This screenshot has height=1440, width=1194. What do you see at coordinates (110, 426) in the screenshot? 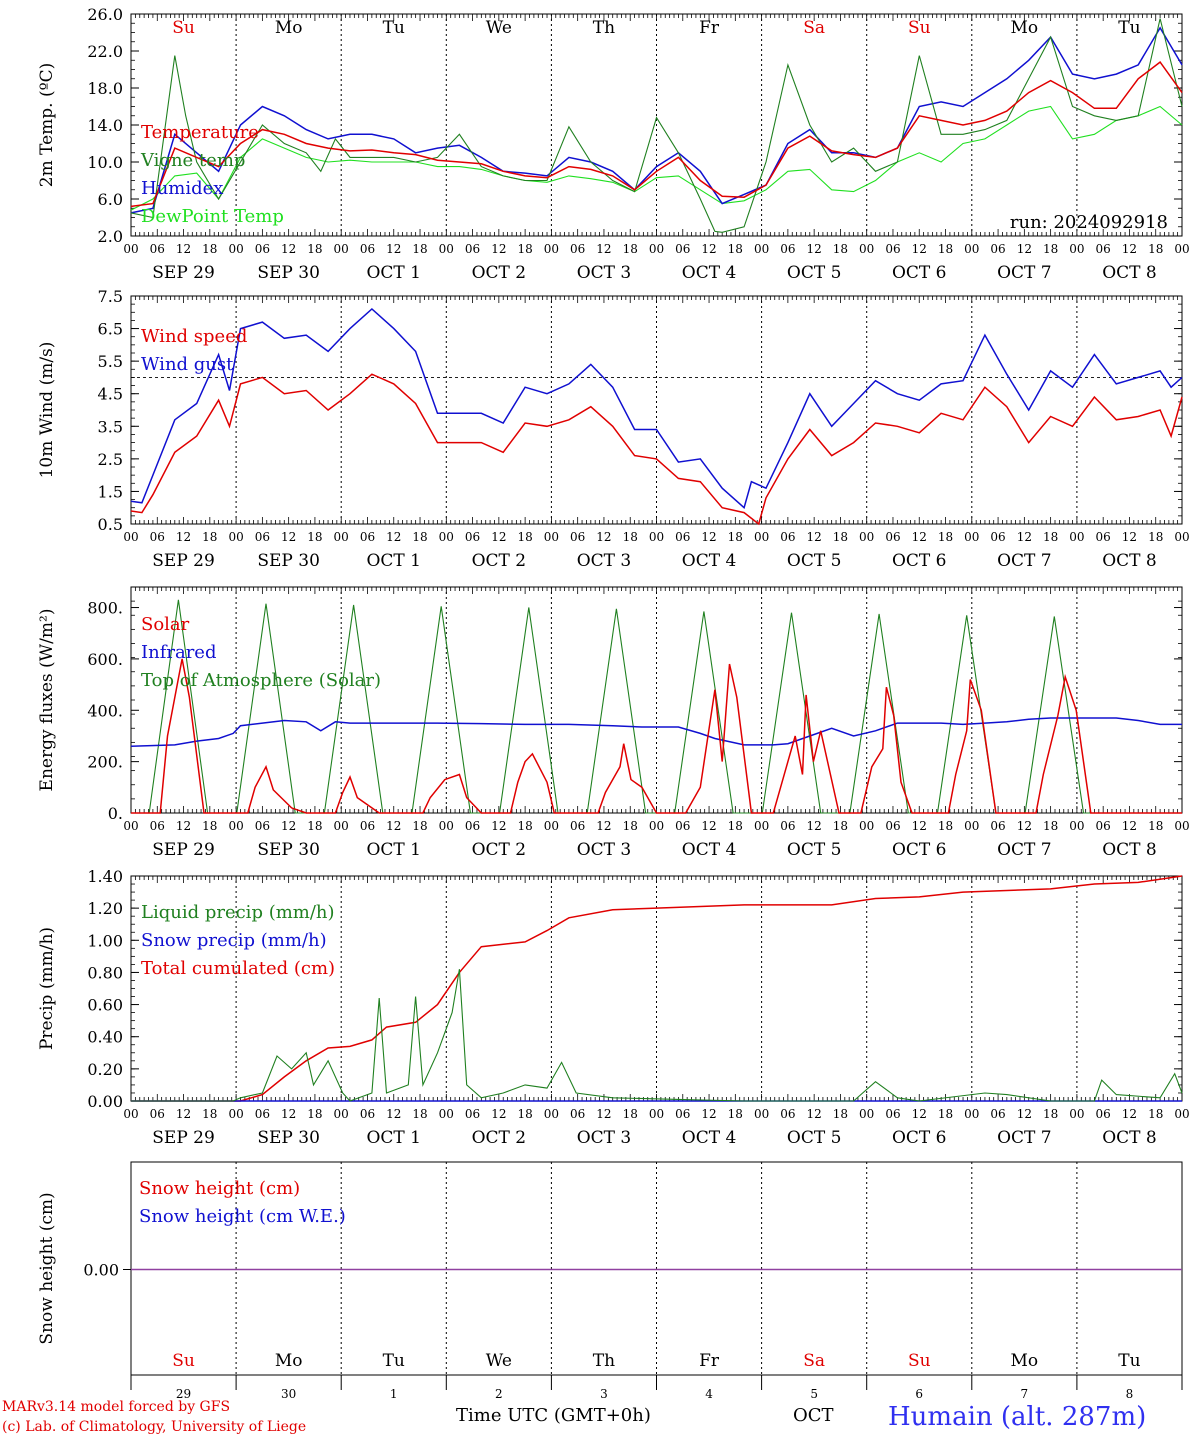
I see `y-tick-label: 3.5` at bounding box center [110, 426].